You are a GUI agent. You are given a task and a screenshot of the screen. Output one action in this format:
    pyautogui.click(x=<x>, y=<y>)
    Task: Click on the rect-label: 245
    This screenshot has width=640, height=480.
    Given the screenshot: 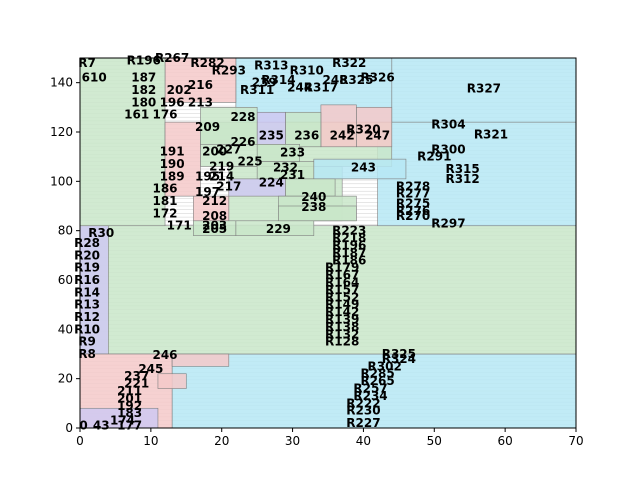 What is the action you would take?
    pyautogui.click(x=150, y=369)
    